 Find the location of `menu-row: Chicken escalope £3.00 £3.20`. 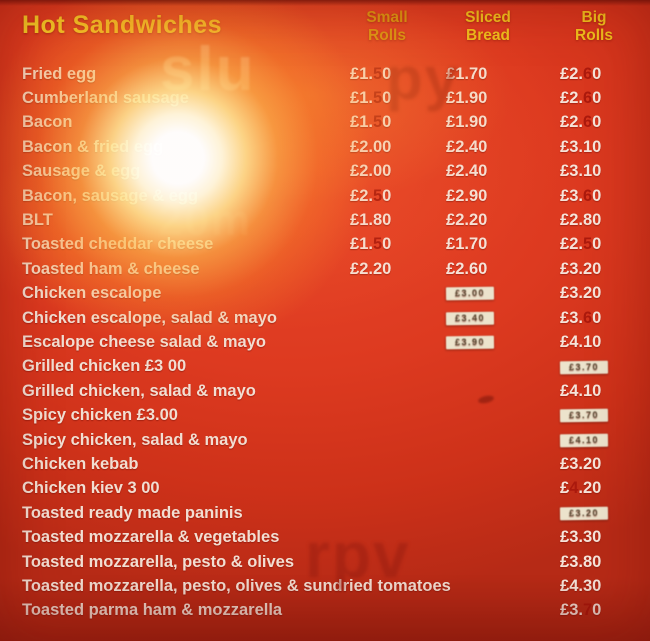

menu-row: Chicken escalope £3.00 £3.20 is located at coordinates (325, 294).